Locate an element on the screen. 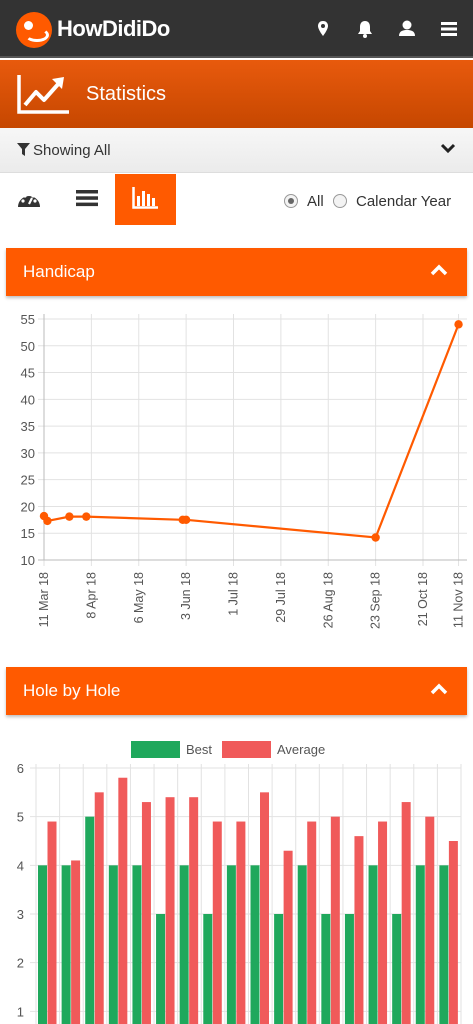 Image resolution: width=473 pixels, height=1024 pixels. howdidido-logo-icon is located at coordinates (34, 30).